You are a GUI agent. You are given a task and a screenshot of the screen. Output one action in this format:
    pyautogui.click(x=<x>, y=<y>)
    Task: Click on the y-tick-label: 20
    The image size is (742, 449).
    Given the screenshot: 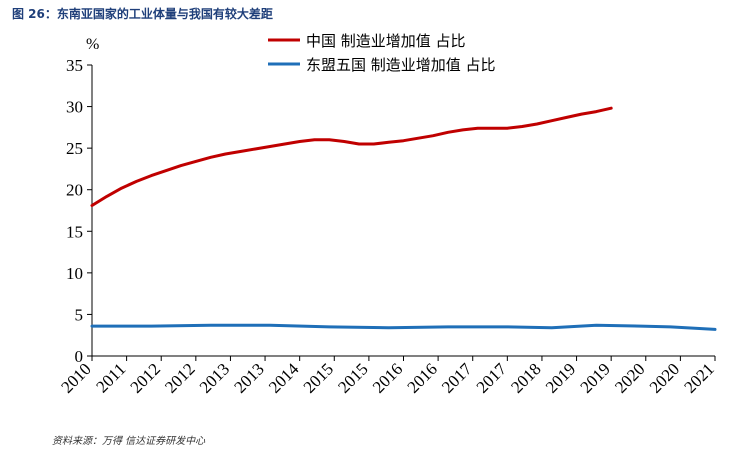 What is the action you would take?
    pyautogui.click(x=74, y=190)
    